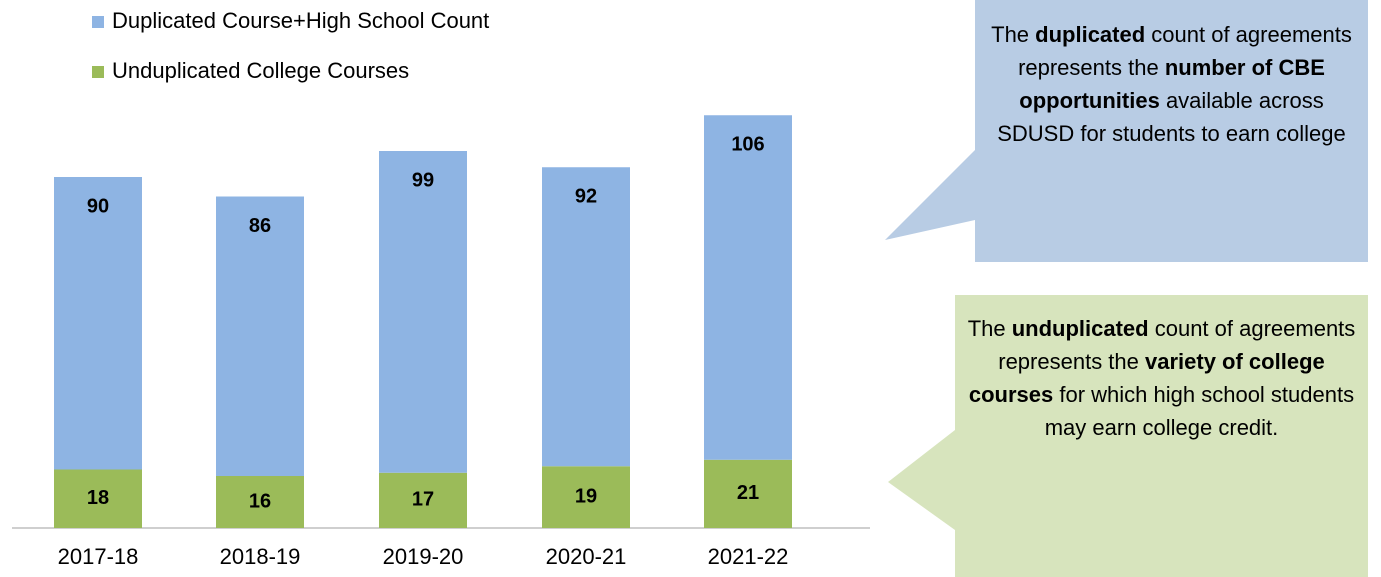 The height and width of the screenshot is (577, 1381). I want to click on x-tick-label: 2019-20, so click(423, 556).